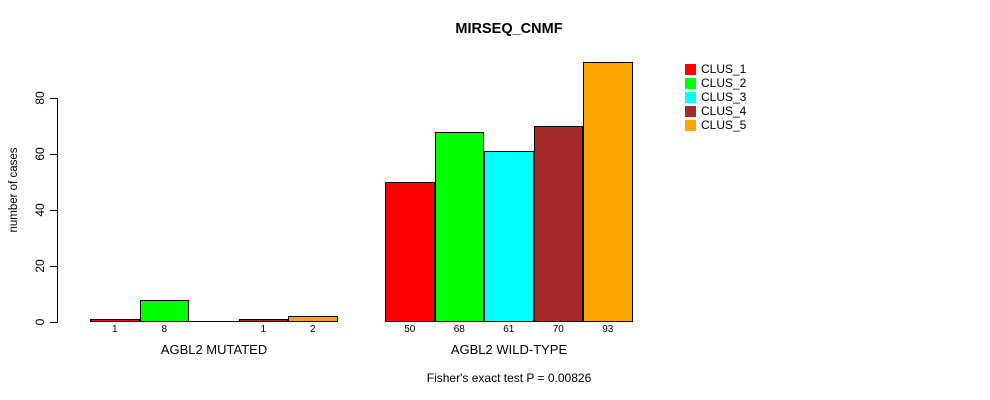  What do you see at coordinates (724, 125) in the screenshot?
I see `legend-item-label: CLUS_5` at bounding box center [724, 125].